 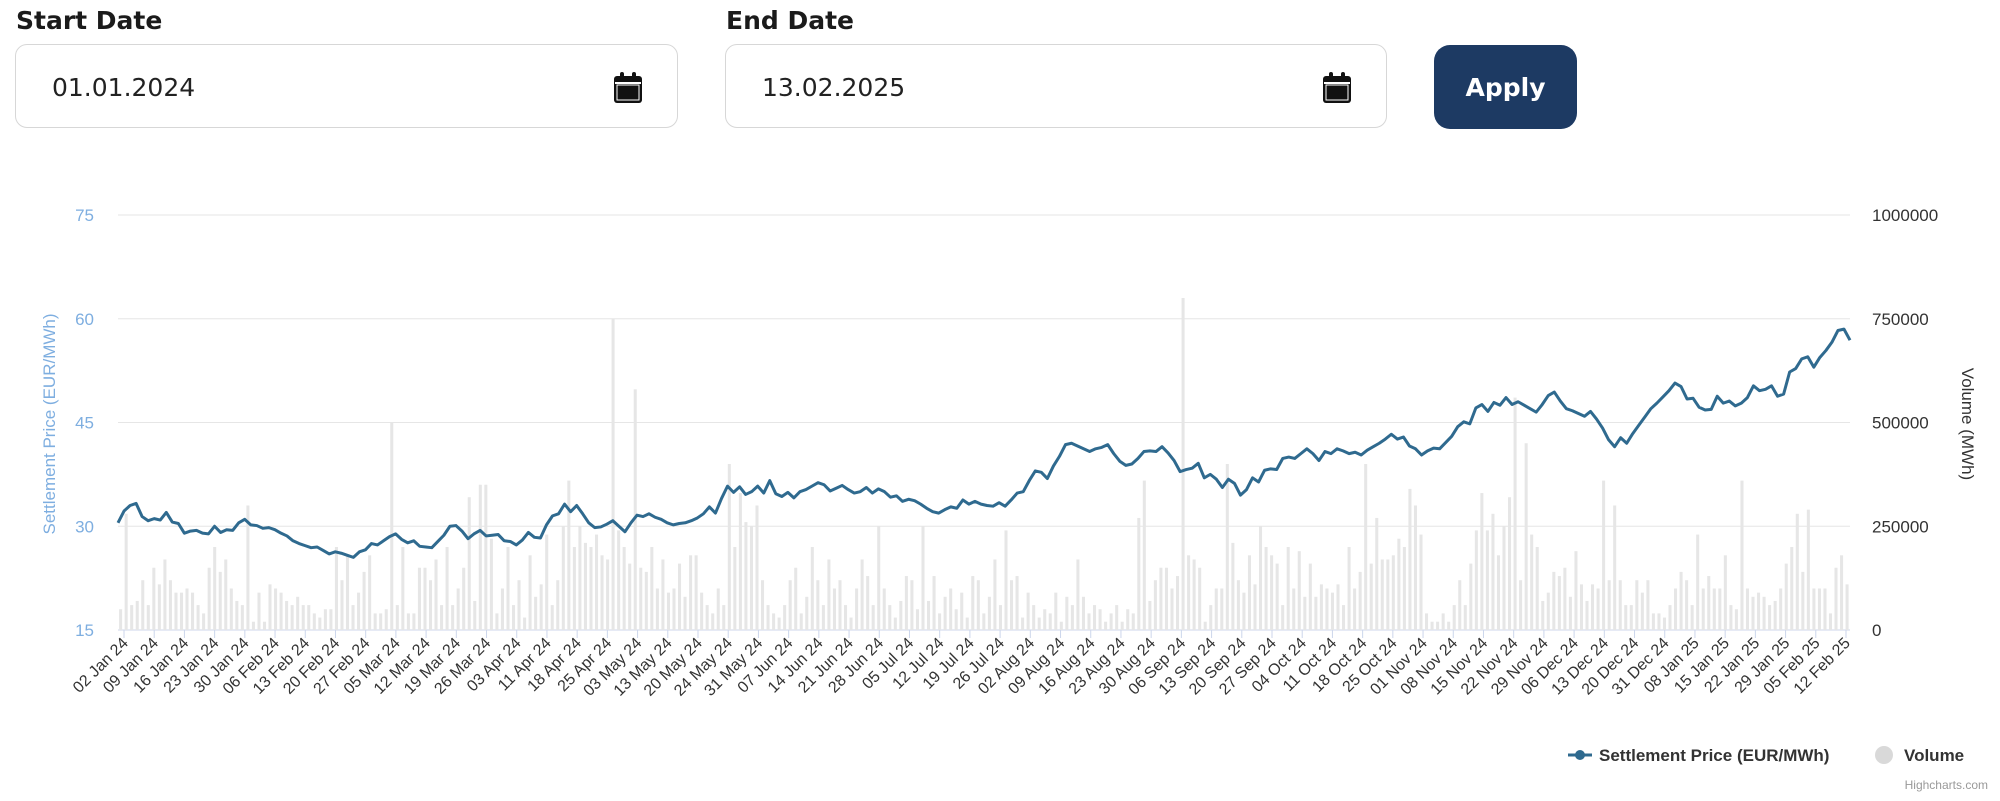 What do you see at coordinates (292, 87) in the screenshot?
I see `start-date-input` at bounding box center [292, 87].